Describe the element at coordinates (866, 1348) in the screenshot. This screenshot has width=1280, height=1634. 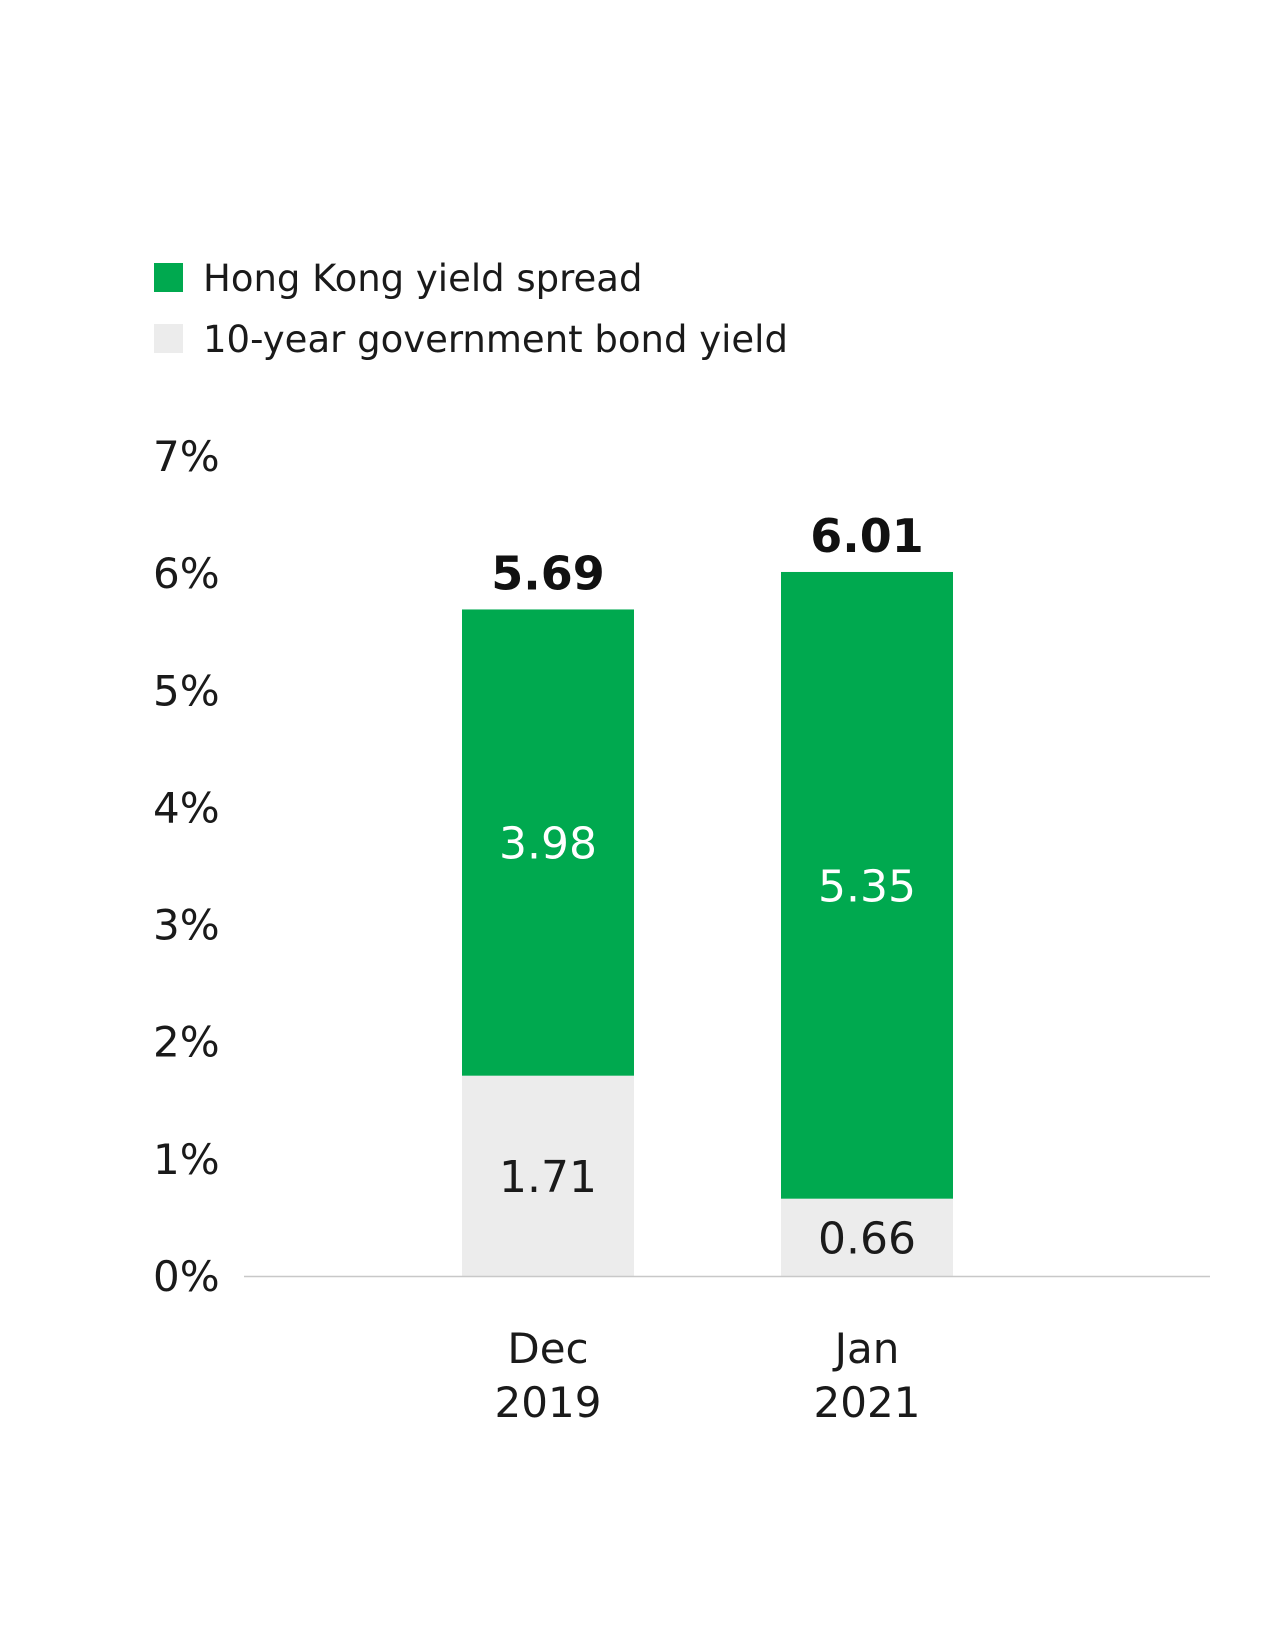
I see `x-category-label: Jan` at that location.